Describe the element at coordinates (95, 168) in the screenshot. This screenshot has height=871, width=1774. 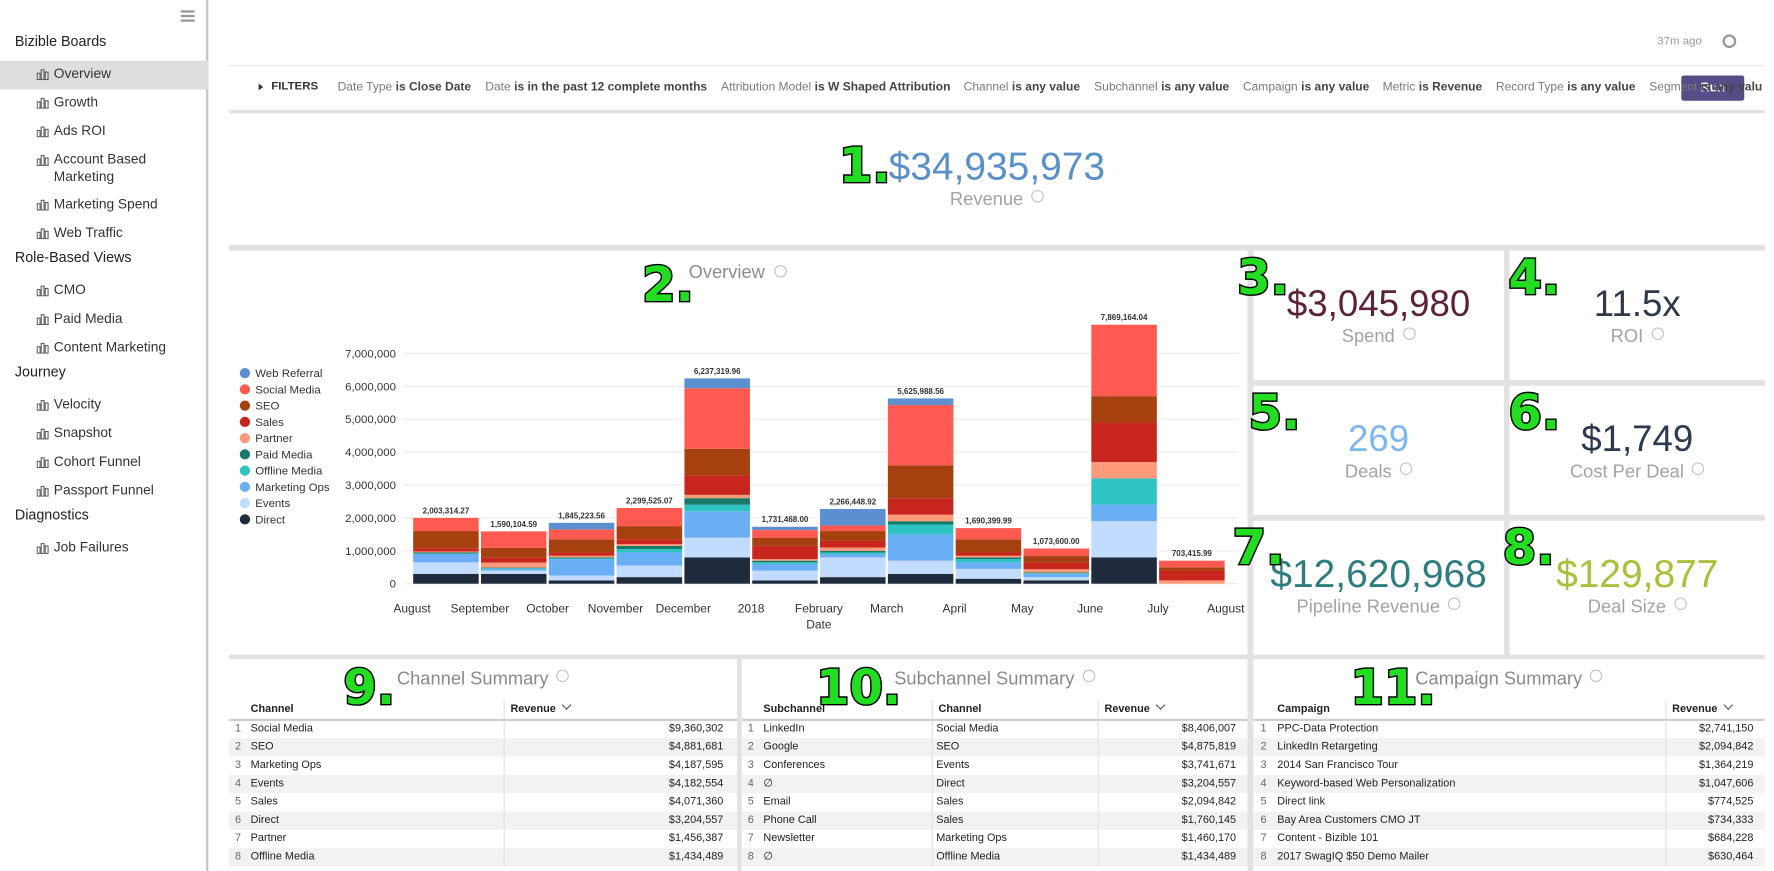
I see `nav-item: Account Based Marketing` at that location.